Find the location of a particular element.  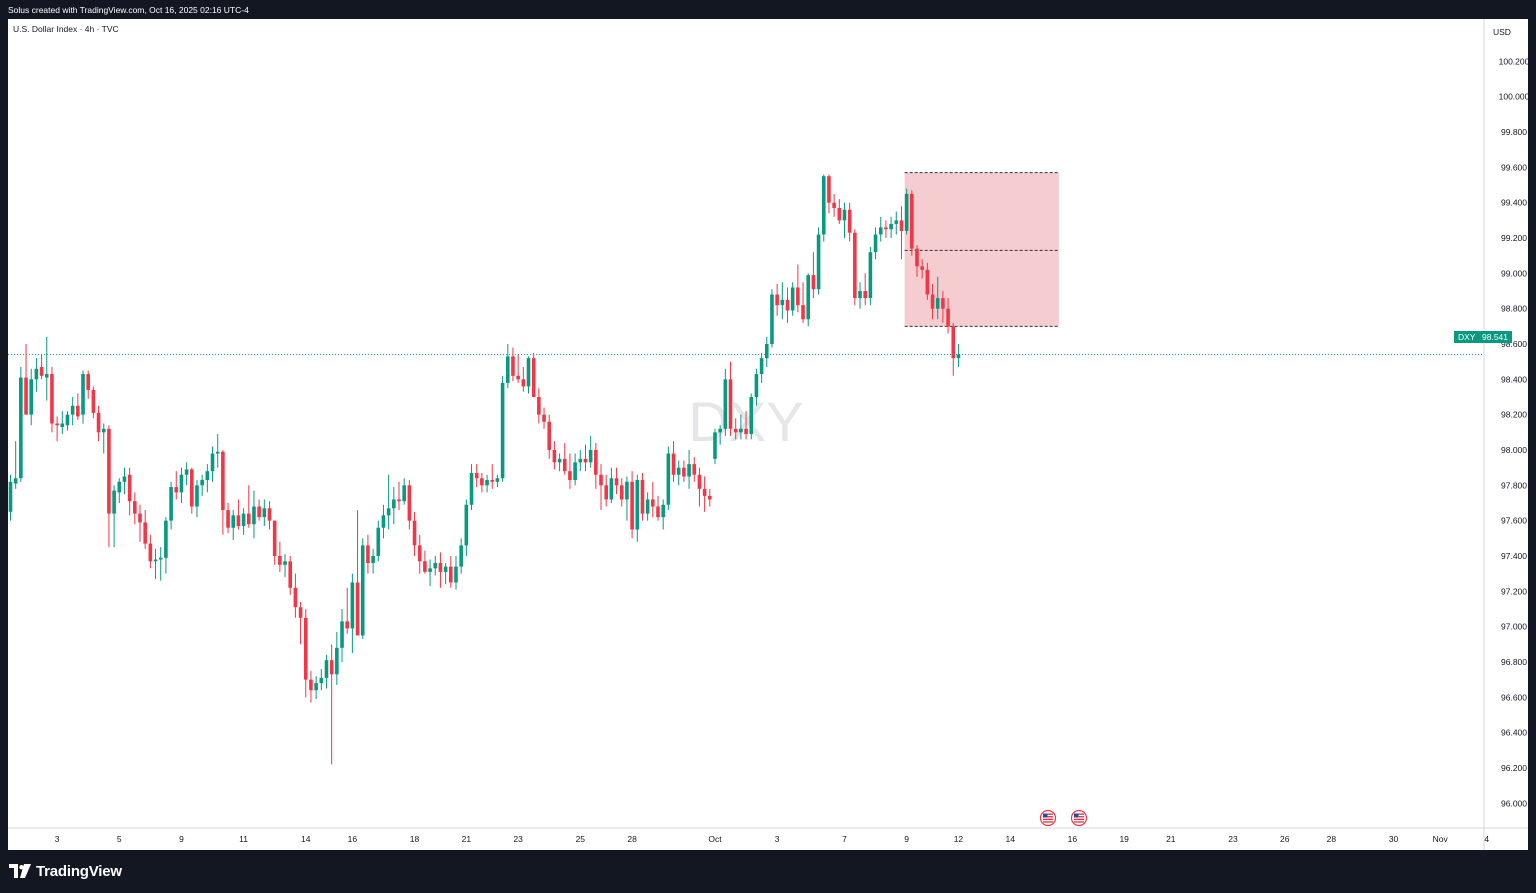

us-flag-event-icon is located at coordinates (1048, 818).